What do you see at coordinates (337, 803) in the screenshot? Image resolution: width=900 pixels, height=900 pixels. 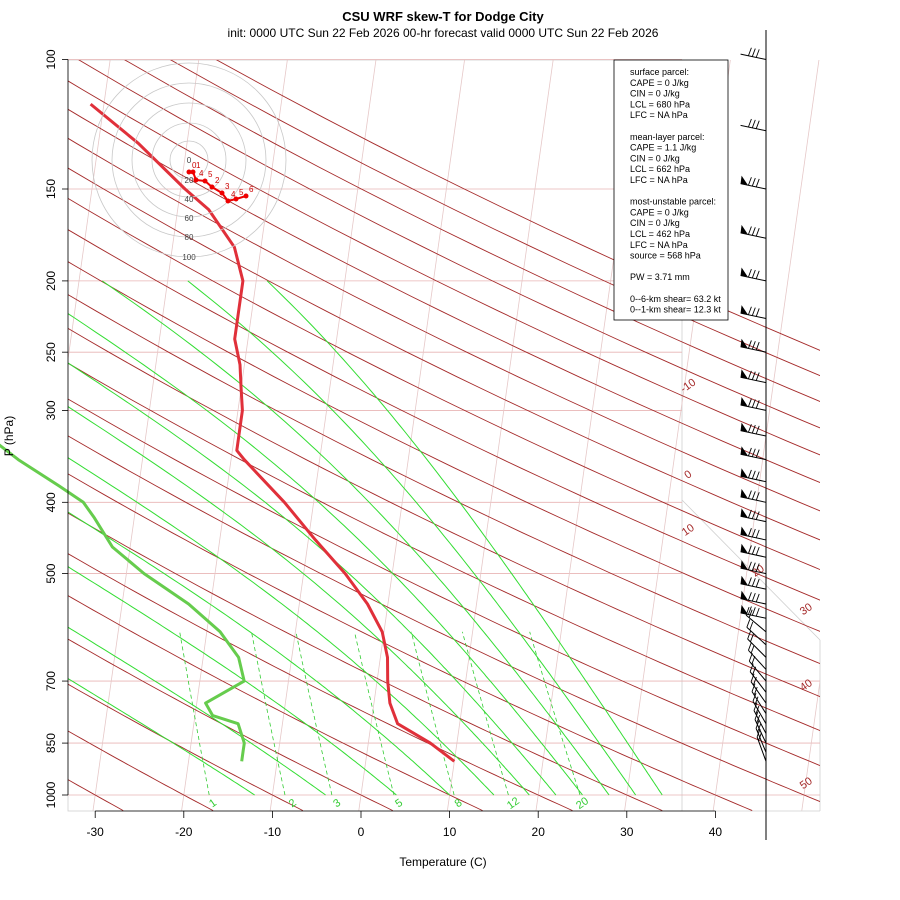 I see `mixing-ratio-label: 3` at bounding box center [337, 803].